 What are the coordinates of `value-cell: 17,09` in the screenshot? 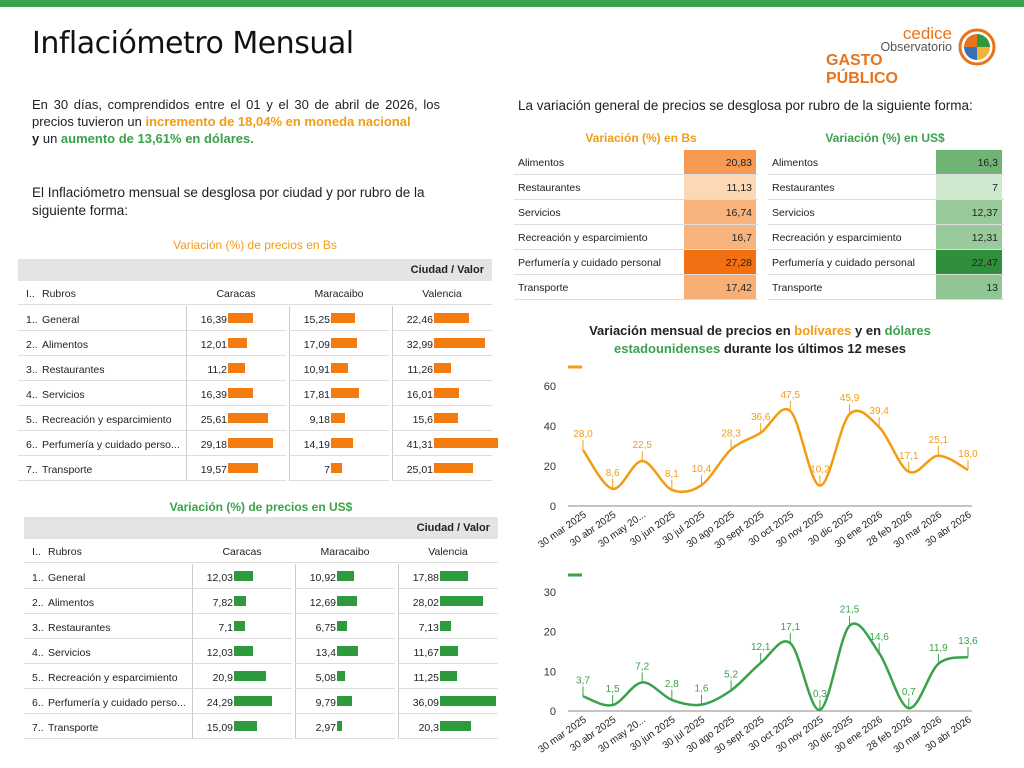 It's located at (339, 343).